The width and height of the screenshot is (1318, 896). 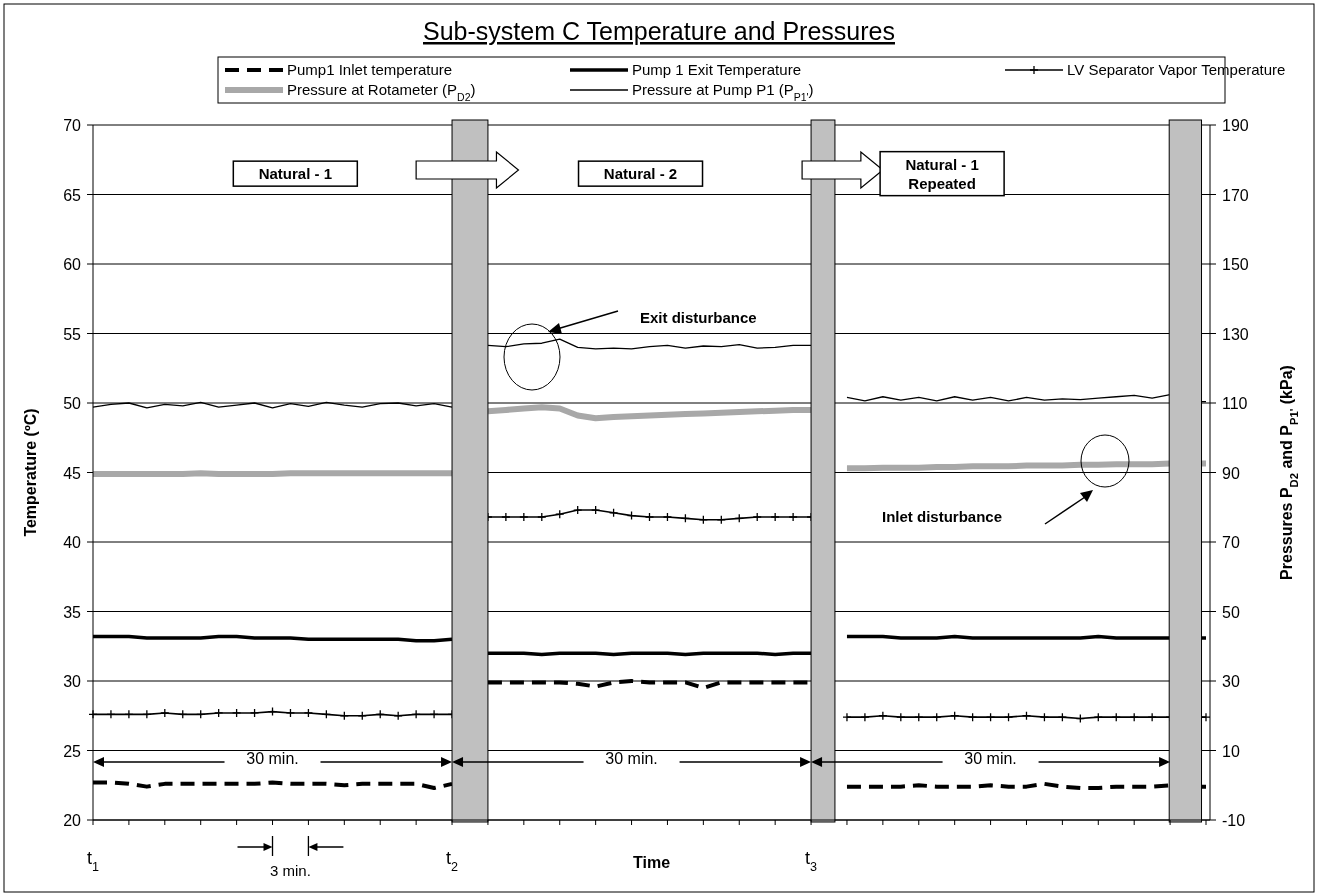 I want to click on y-tick-label: 65, so click(x=72, y=195).